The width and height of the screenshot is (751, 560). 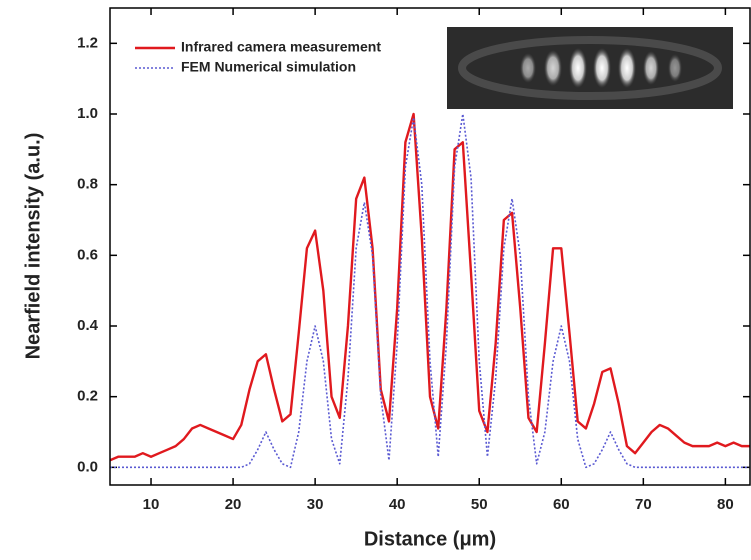 I want to click on y-tick-label: 0.6, so click(x=87, y=254).